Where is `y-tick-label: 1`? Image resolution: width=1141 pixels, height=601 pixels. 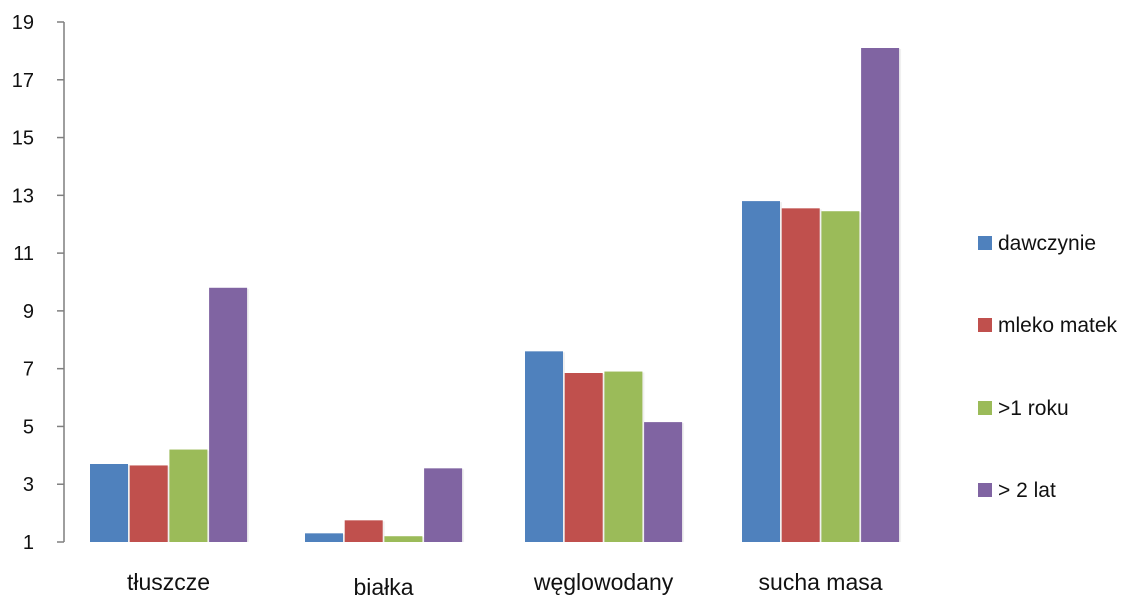 y-tick-label: 1 is located at coordinates (28, 543).